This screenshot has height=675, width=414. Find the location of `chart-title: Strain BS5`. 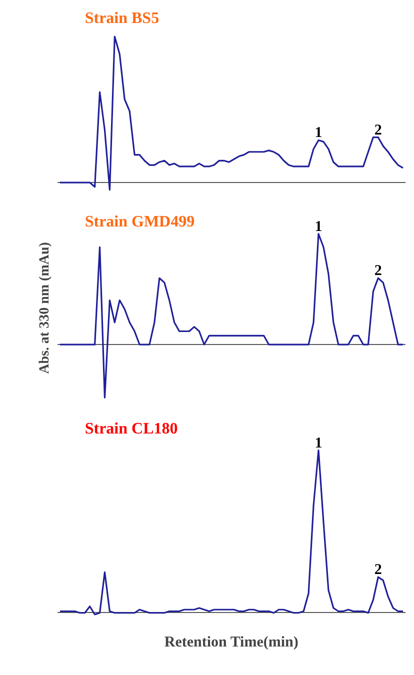

chart-title: Strain BS5 is located at coordinates (122, 18).